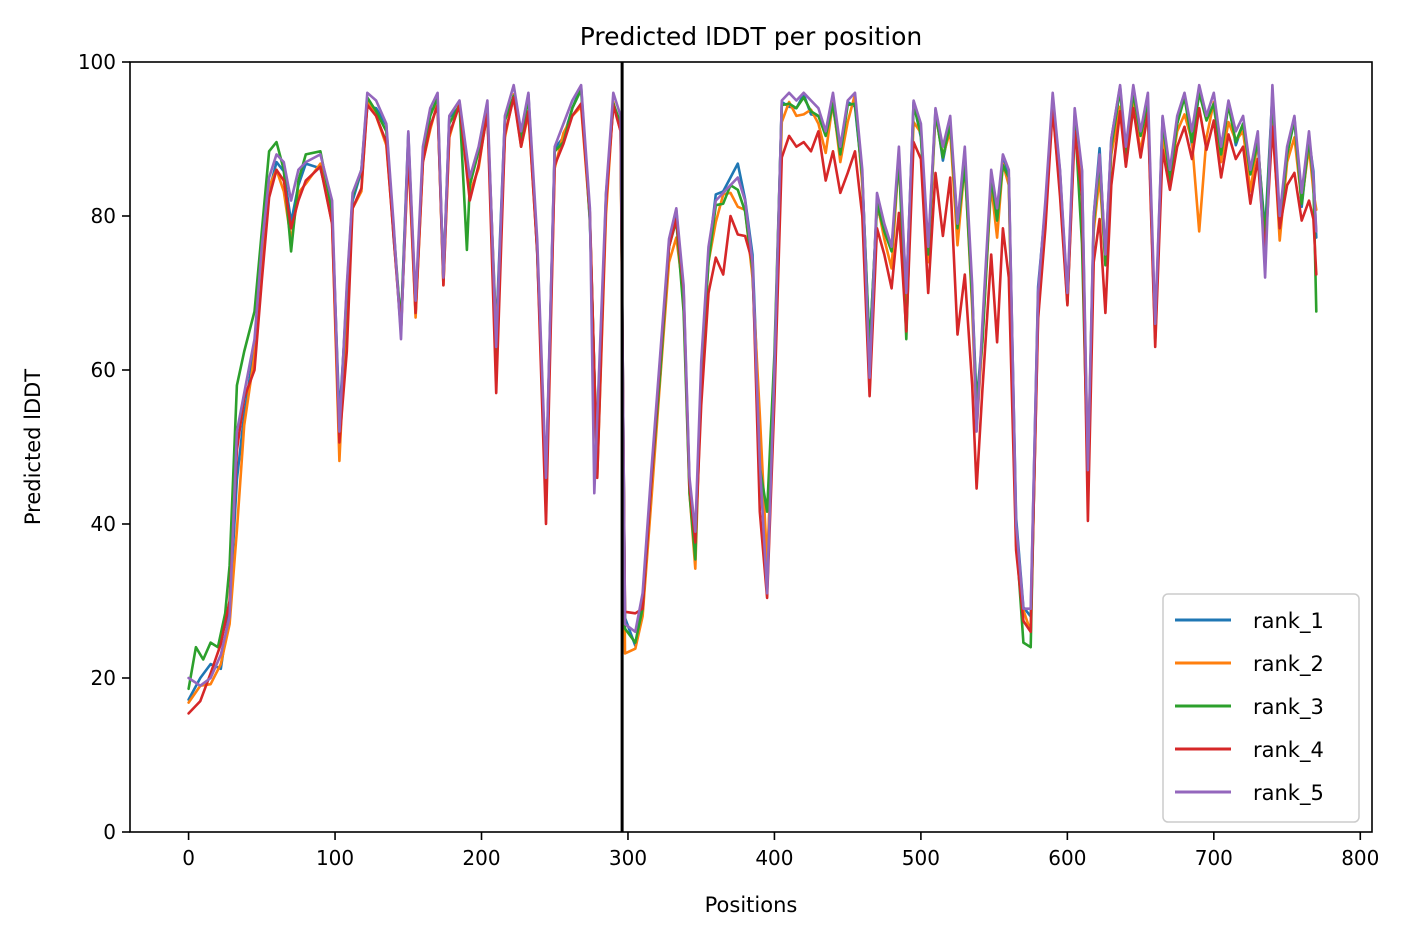 This screenshot has width=1404, height=939. What do you see at coordinates (103, 216) in the screenshot?
I see `y-tick-label: 80` at bounding box center [103, 216].